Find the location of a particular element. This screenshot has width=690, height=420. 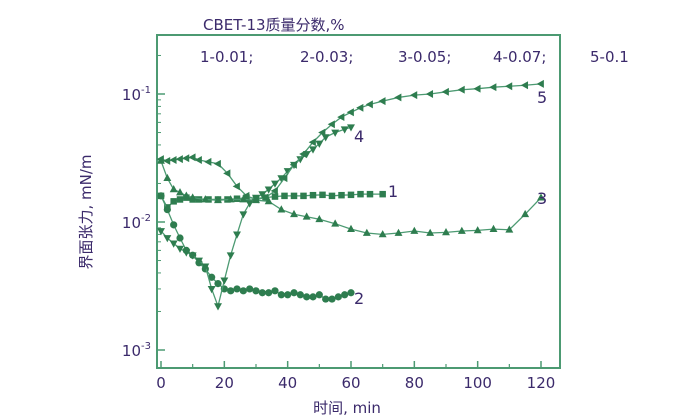

curve-label-4: 4 is located at coordinates (359, 136).